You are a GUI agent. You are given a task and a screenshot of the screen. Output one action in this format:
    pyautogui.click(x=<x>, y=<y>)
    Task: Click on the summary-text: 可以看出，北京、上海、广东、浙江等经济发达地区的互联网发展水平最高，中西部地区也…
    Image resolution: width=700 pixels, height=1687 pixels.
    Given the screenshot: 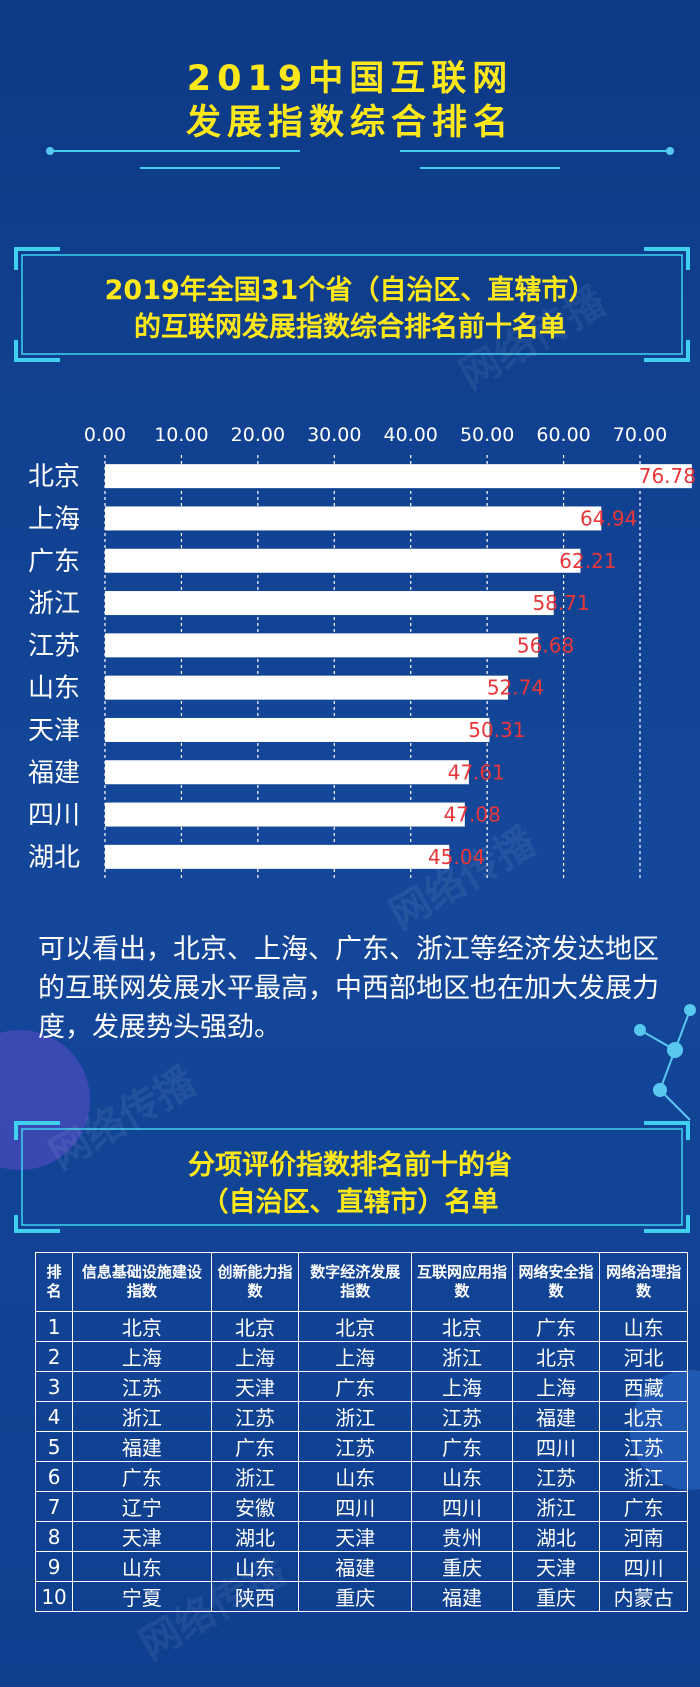 What is the action you would take?
    pyautogui.click(x=348, y=988)
    